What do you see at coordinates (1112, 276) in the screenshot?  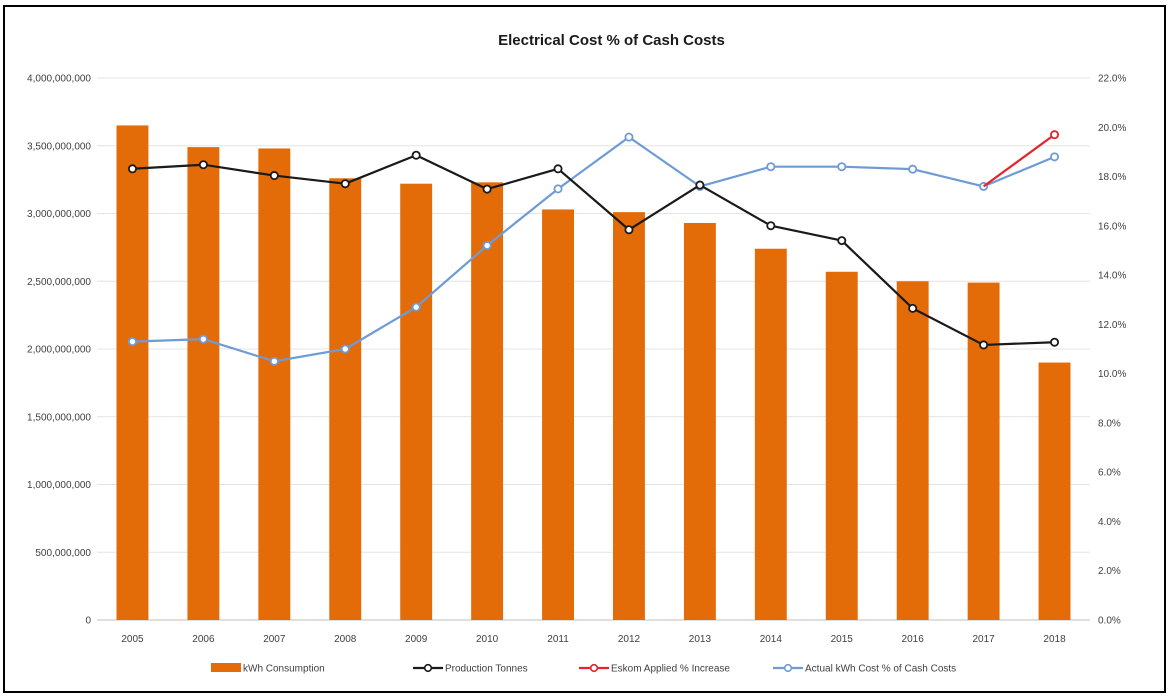 I see `y-right-tick-label: 14.0%` at bounding box center [1112, 276].